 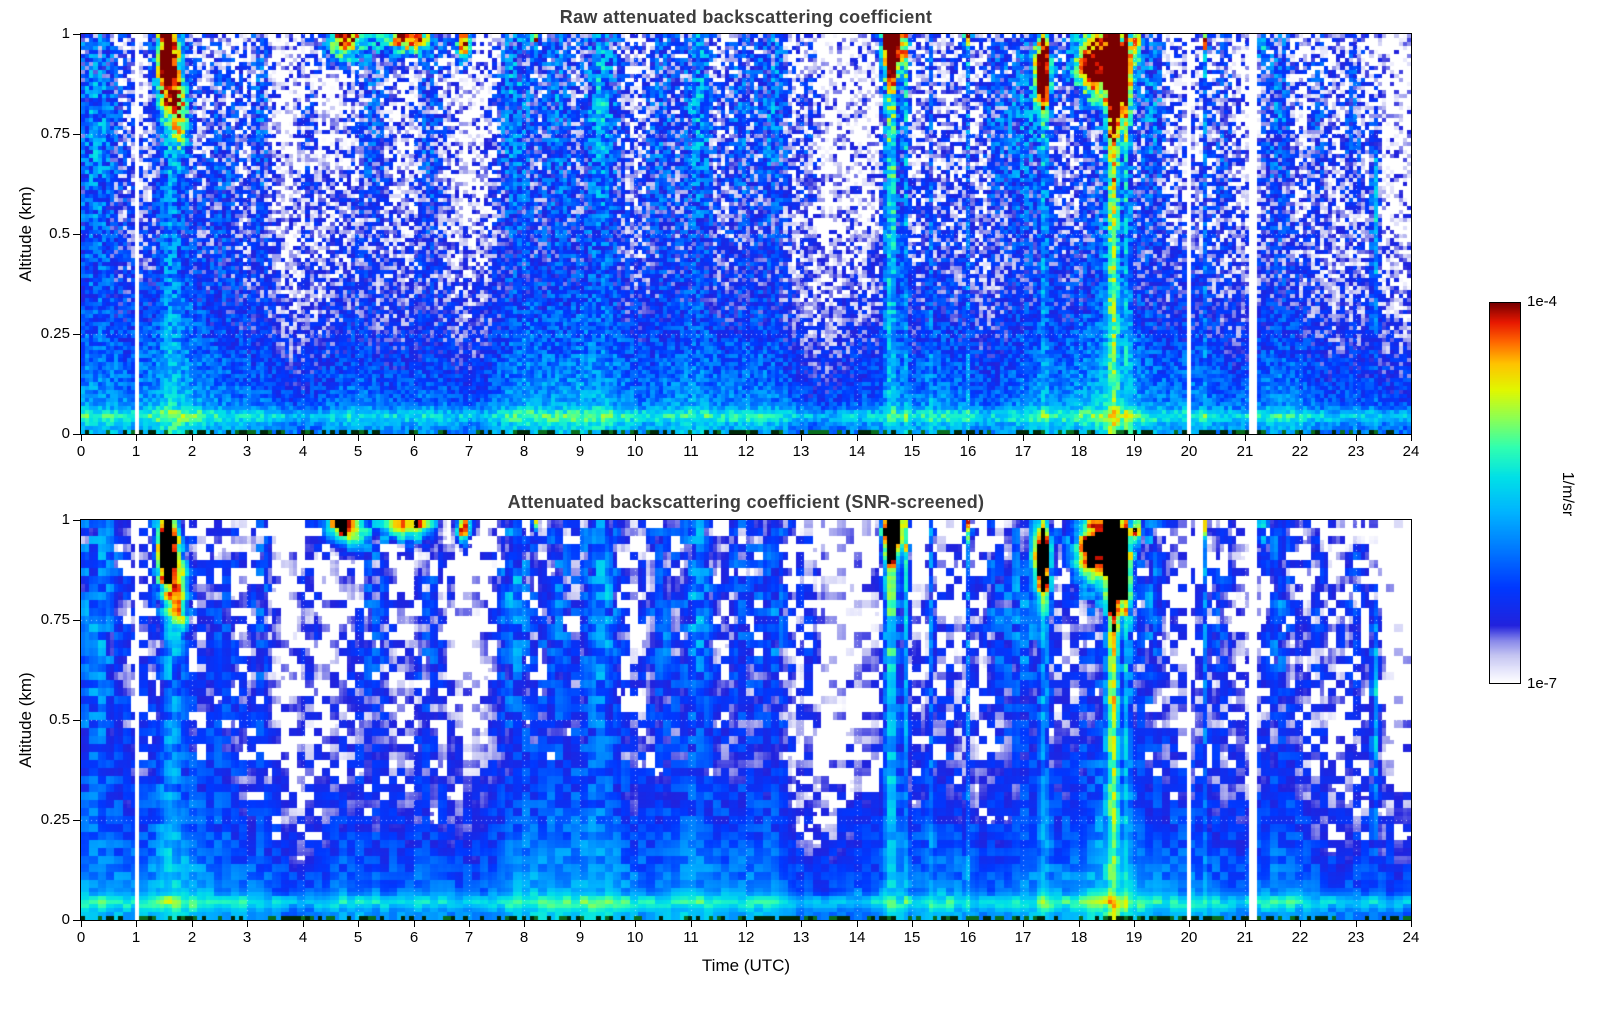 I want to click on colorbar-min-label: 1e-7, so click(x=1542, y=683).